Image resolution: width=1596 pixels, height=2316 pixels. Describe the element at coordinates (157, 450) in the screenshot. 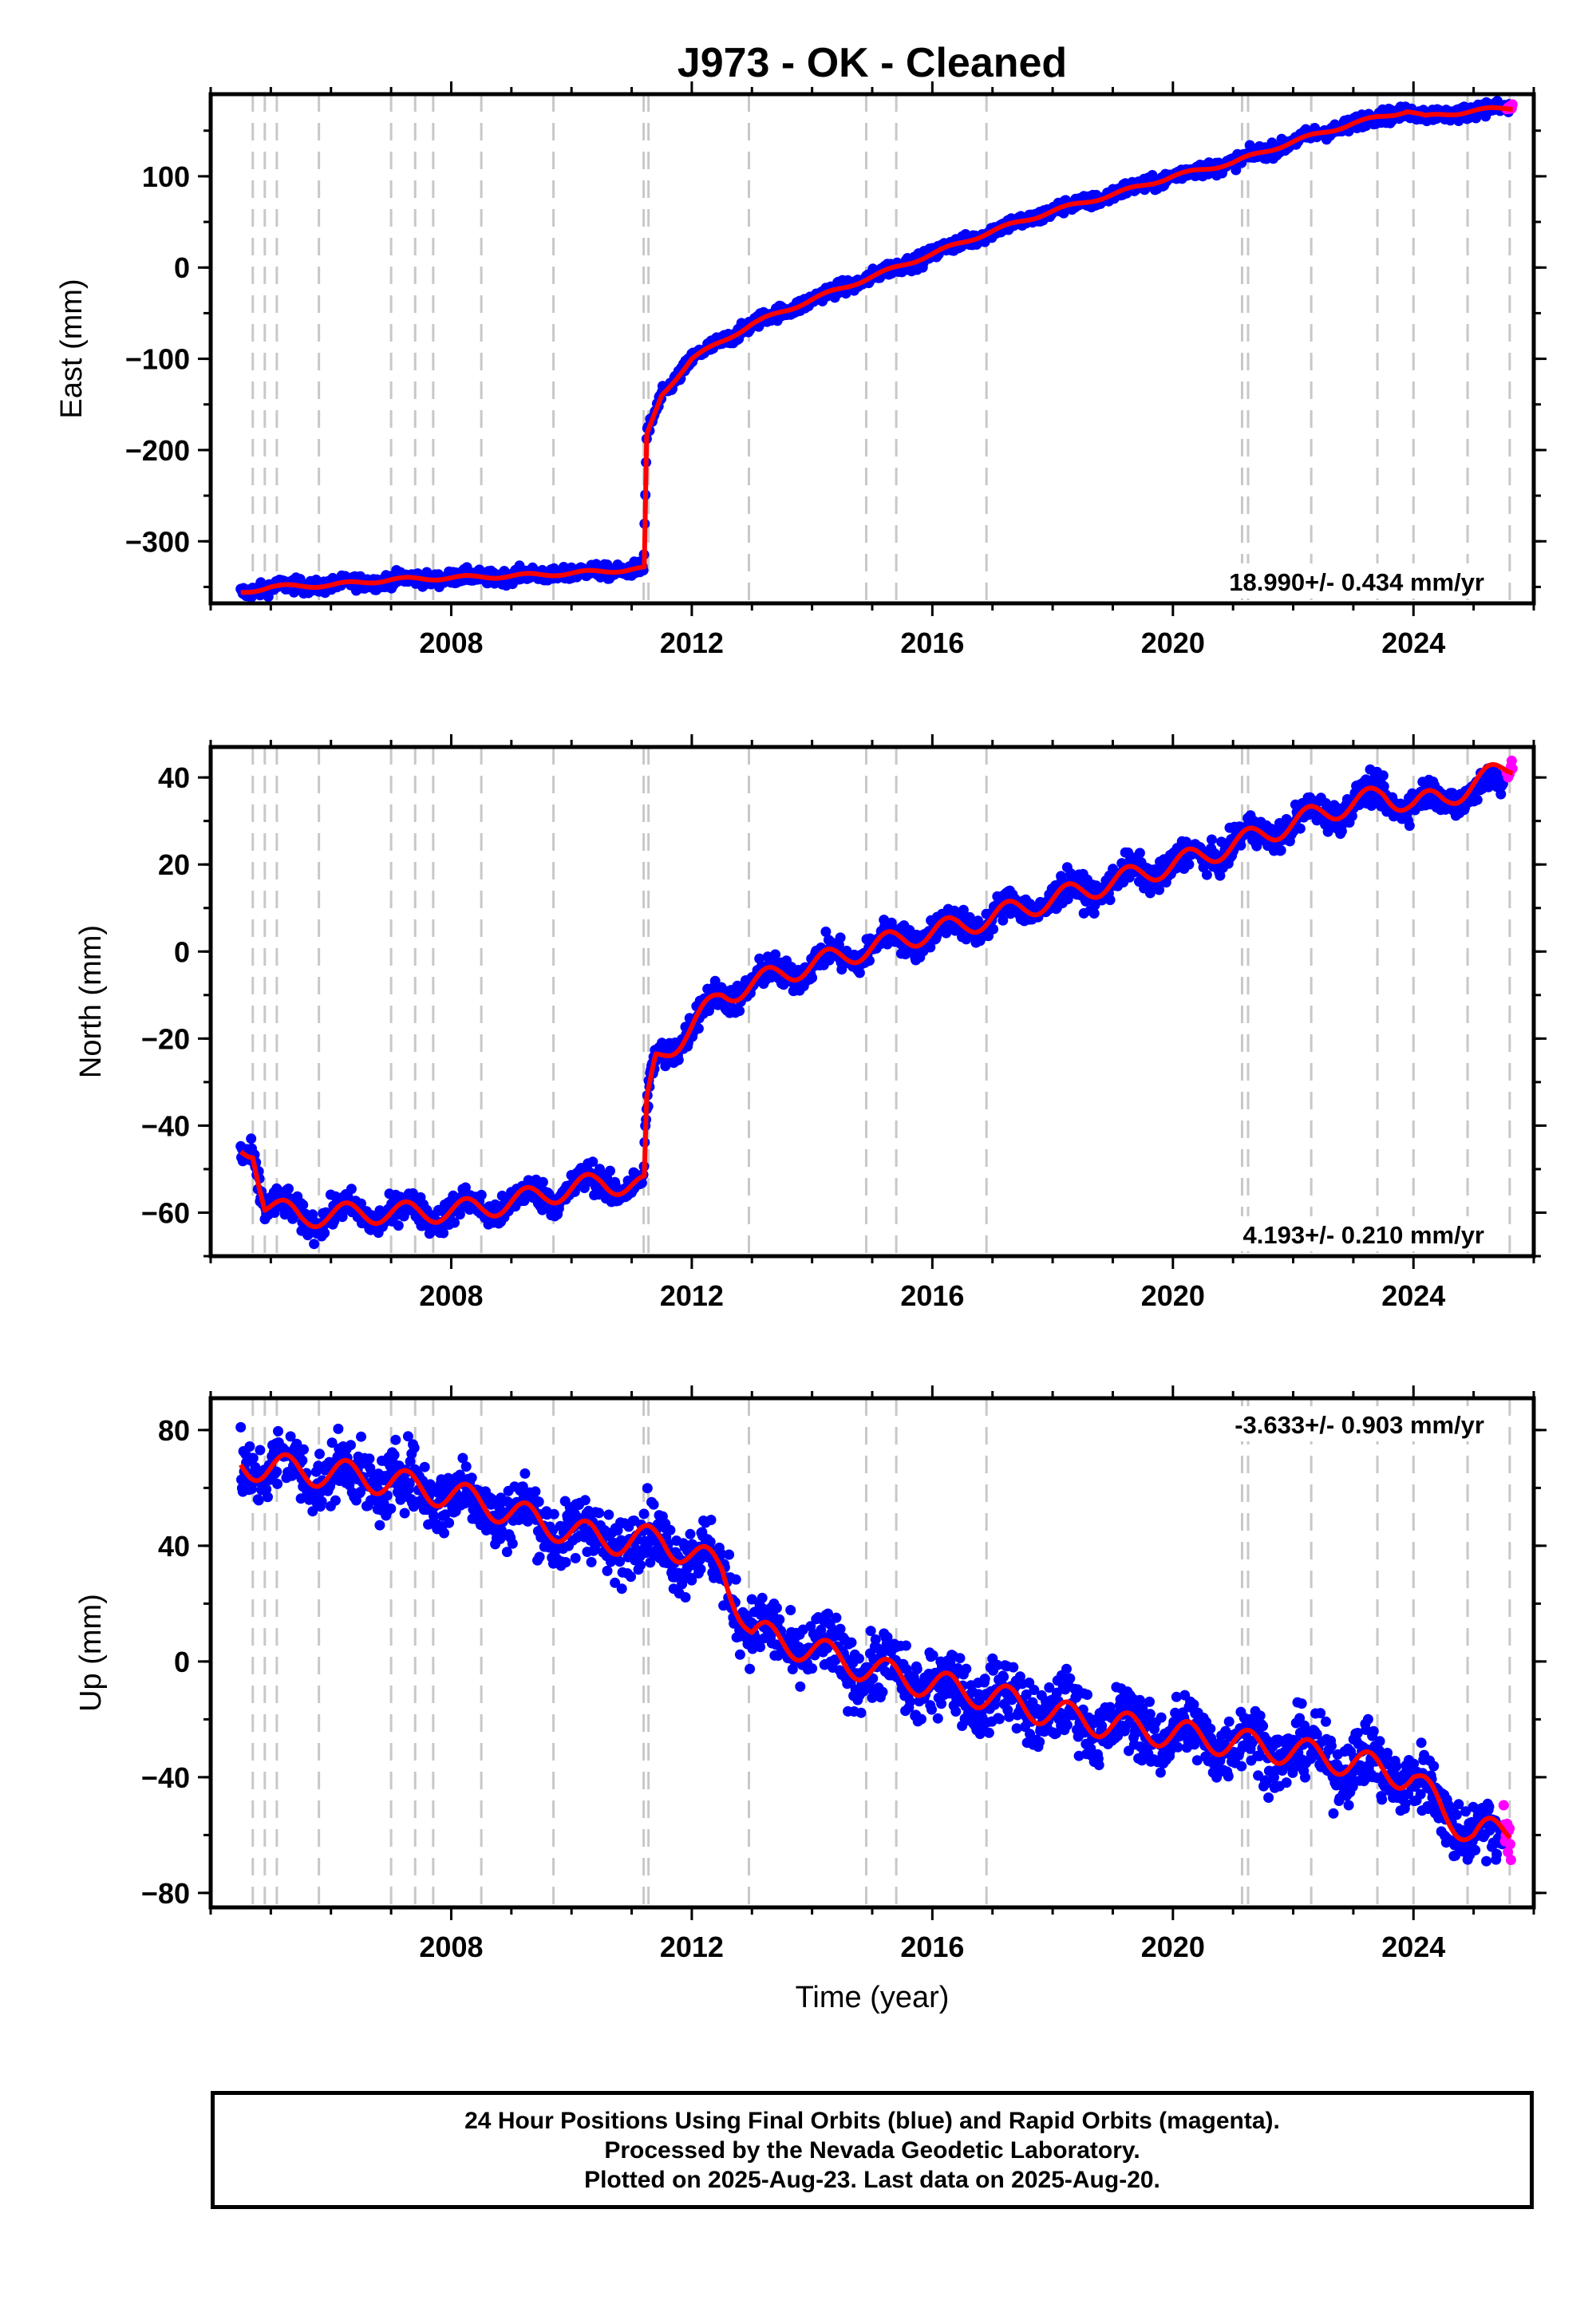

I see `y-tick-label: −200` at that location.